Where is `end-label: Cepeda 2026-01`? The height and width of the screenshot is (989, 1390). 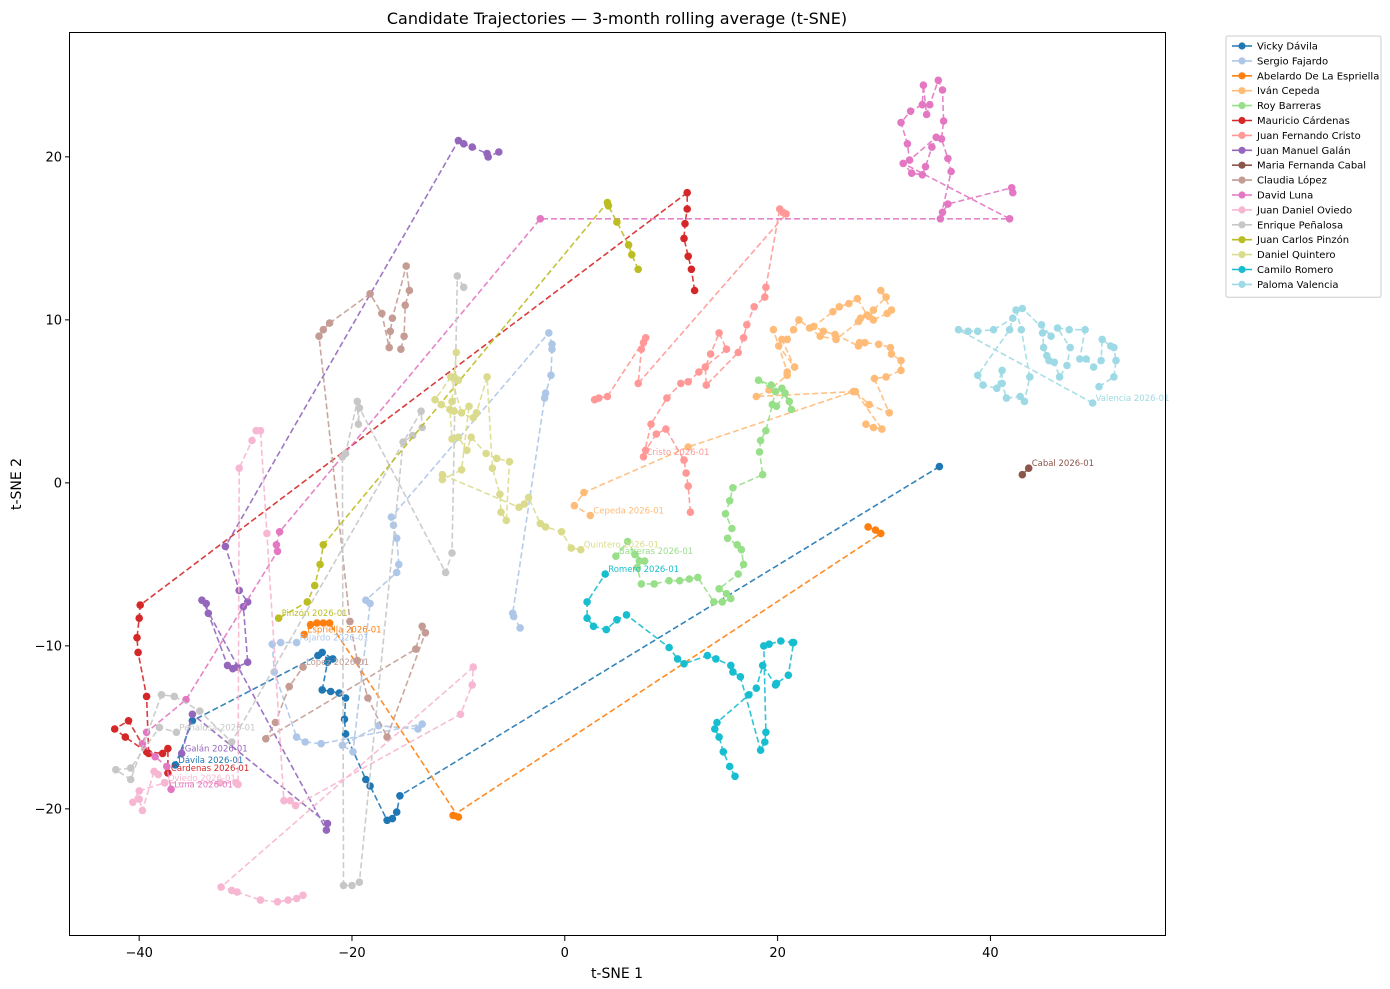 end-label: Cepeda 2026-01 is located at coordinates (628, 512).